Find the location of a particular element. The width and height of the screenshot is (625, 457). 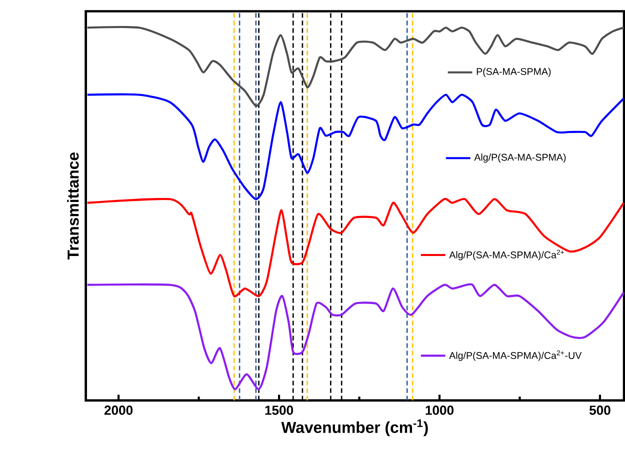

legend-label: P(SA-MA-SPMA) is located at coordinates (513, 73).